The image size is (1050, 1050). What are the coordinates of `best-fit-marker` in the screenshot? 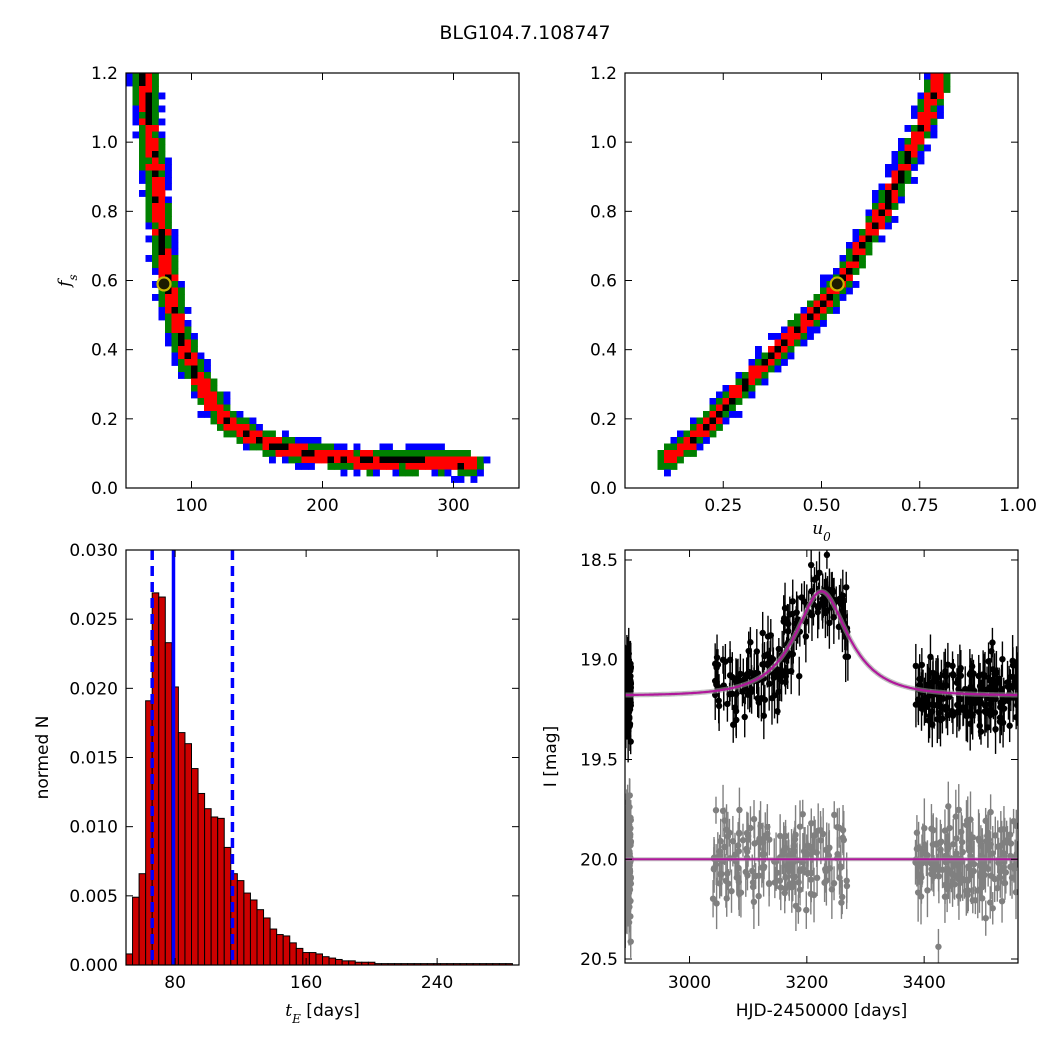 It's located at (164, 284).